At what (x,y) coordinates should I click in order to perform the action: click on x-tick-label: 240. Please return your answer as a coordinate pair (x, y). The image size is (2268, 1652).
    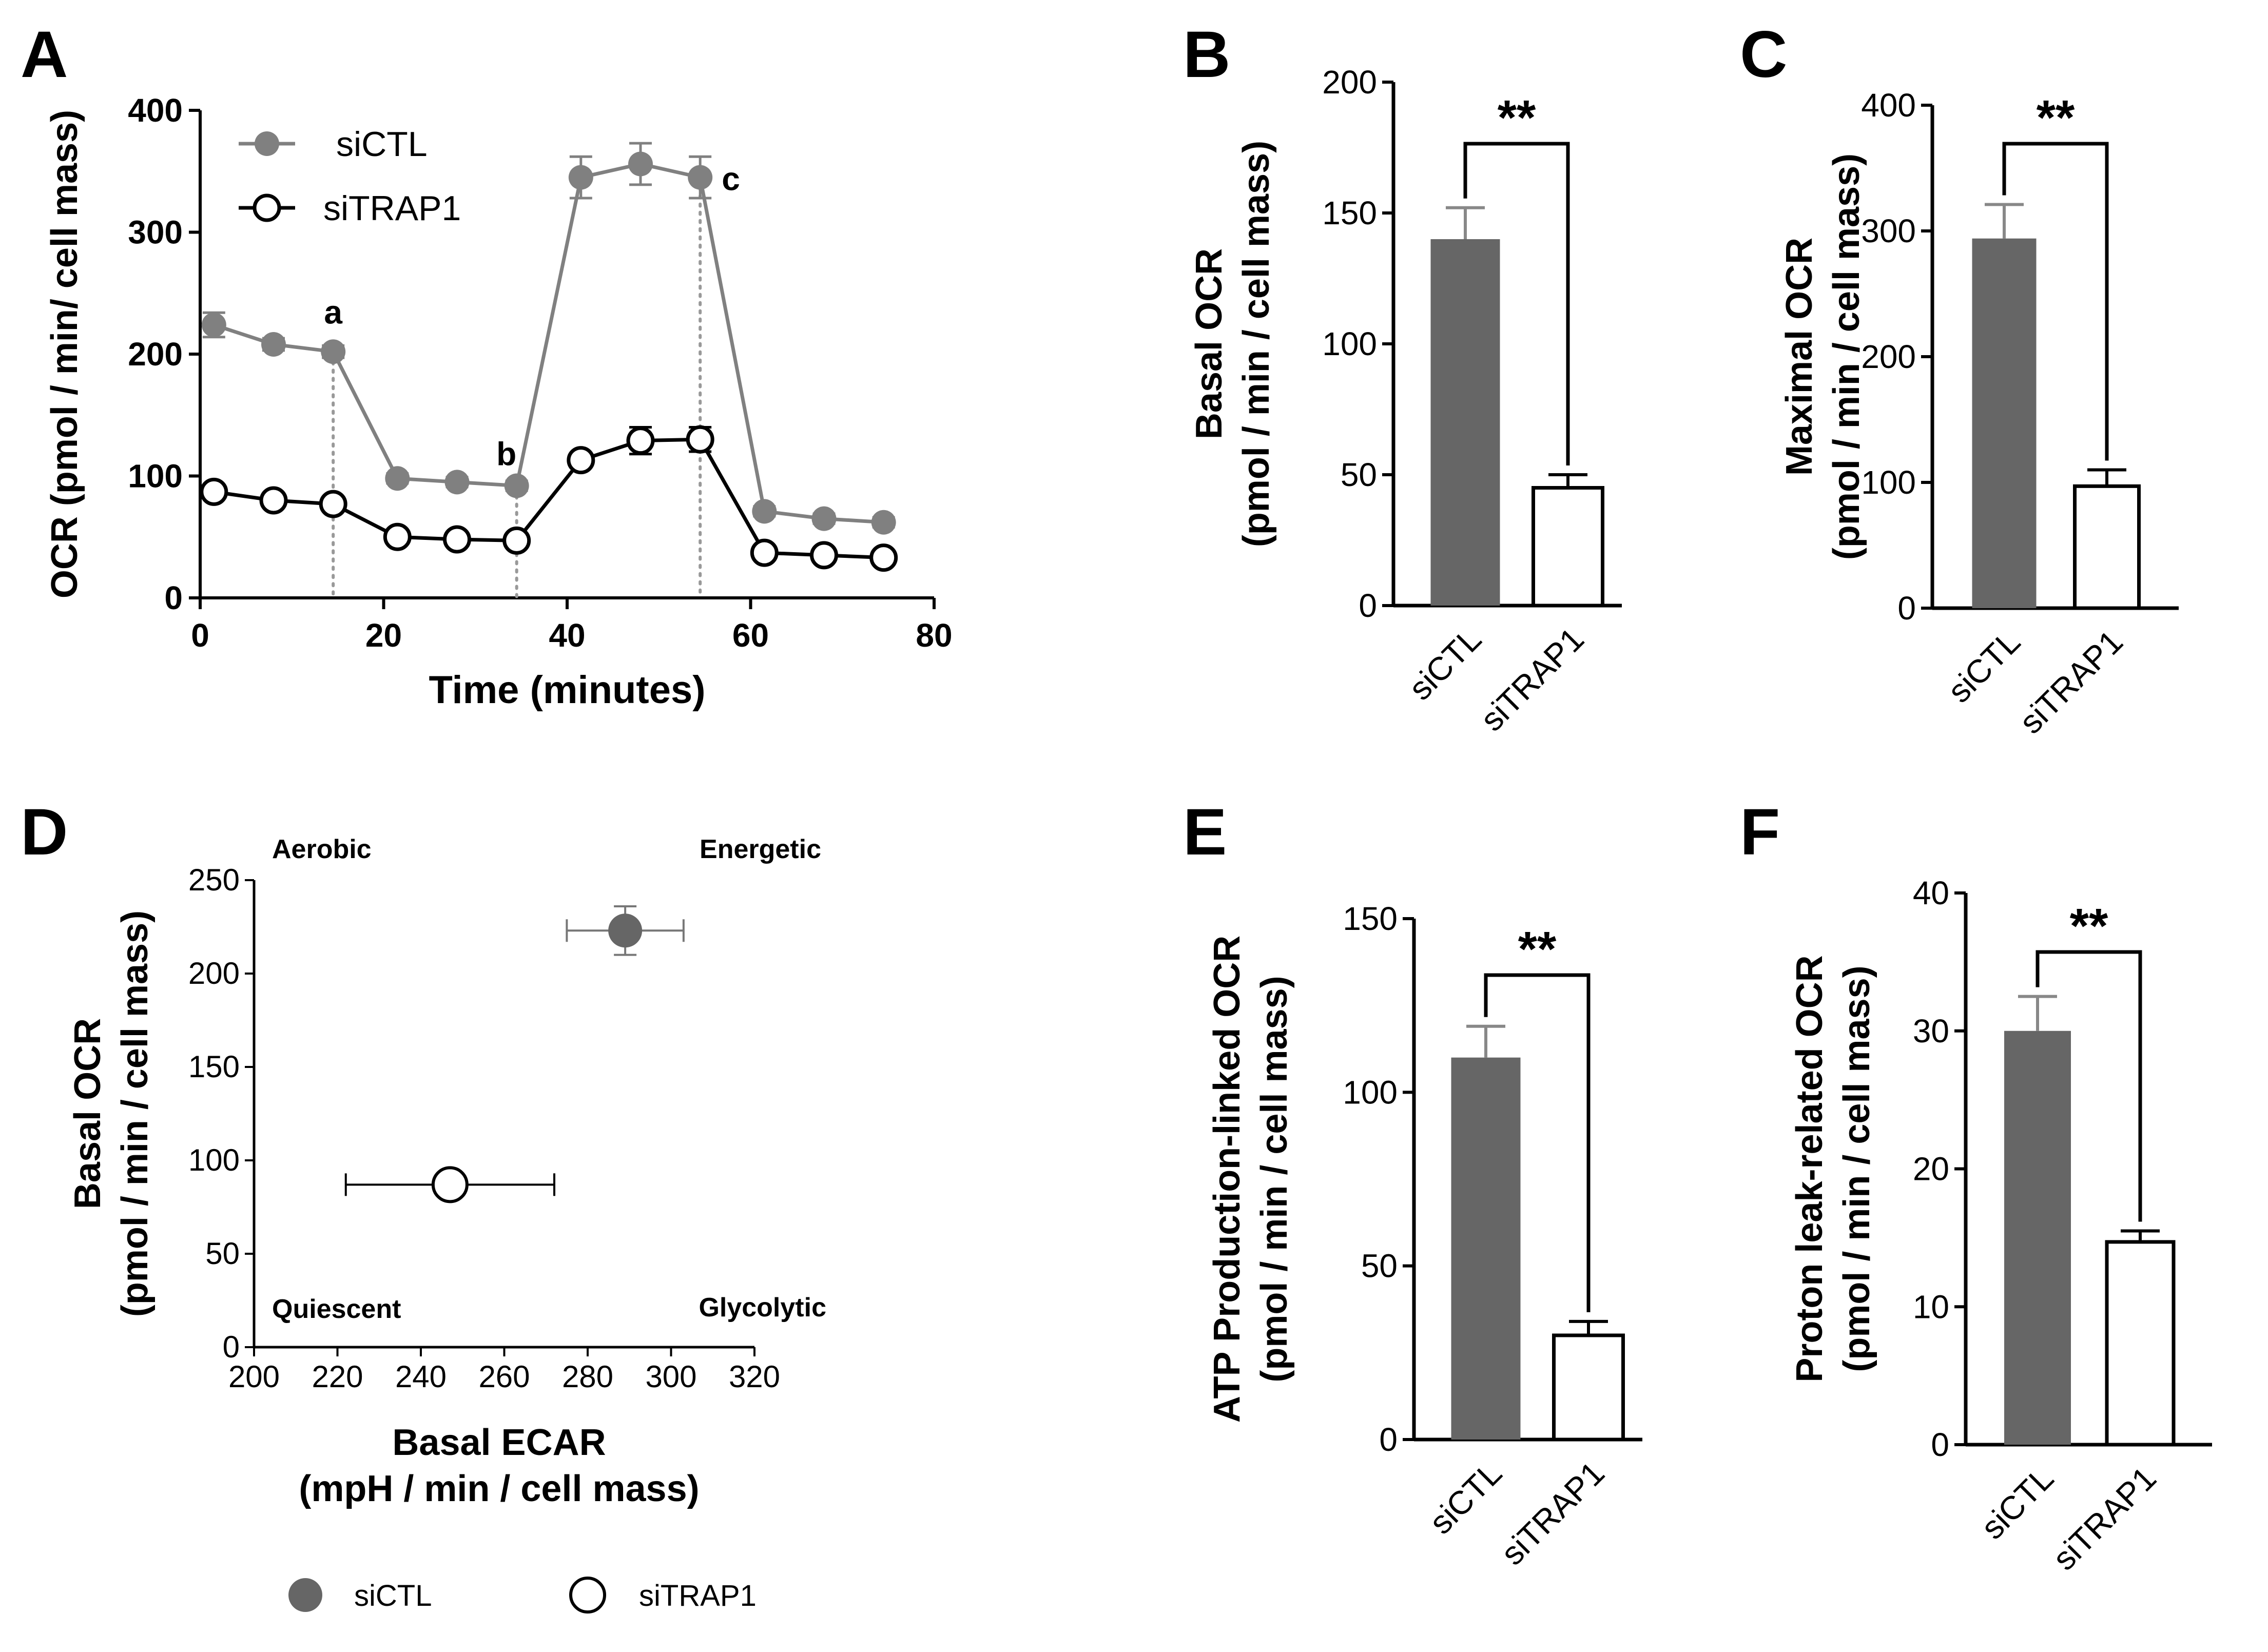
    Looking at the image, I should click on (421, 1376).